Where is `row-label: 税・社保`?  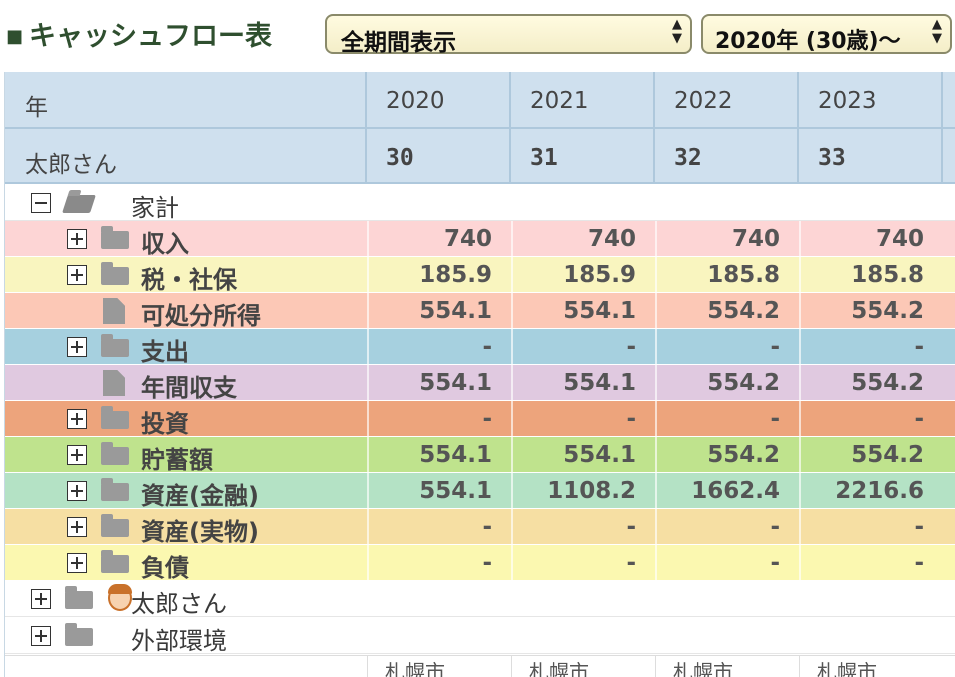
row-label: 税・社保 is located at coordinates (189, 280).